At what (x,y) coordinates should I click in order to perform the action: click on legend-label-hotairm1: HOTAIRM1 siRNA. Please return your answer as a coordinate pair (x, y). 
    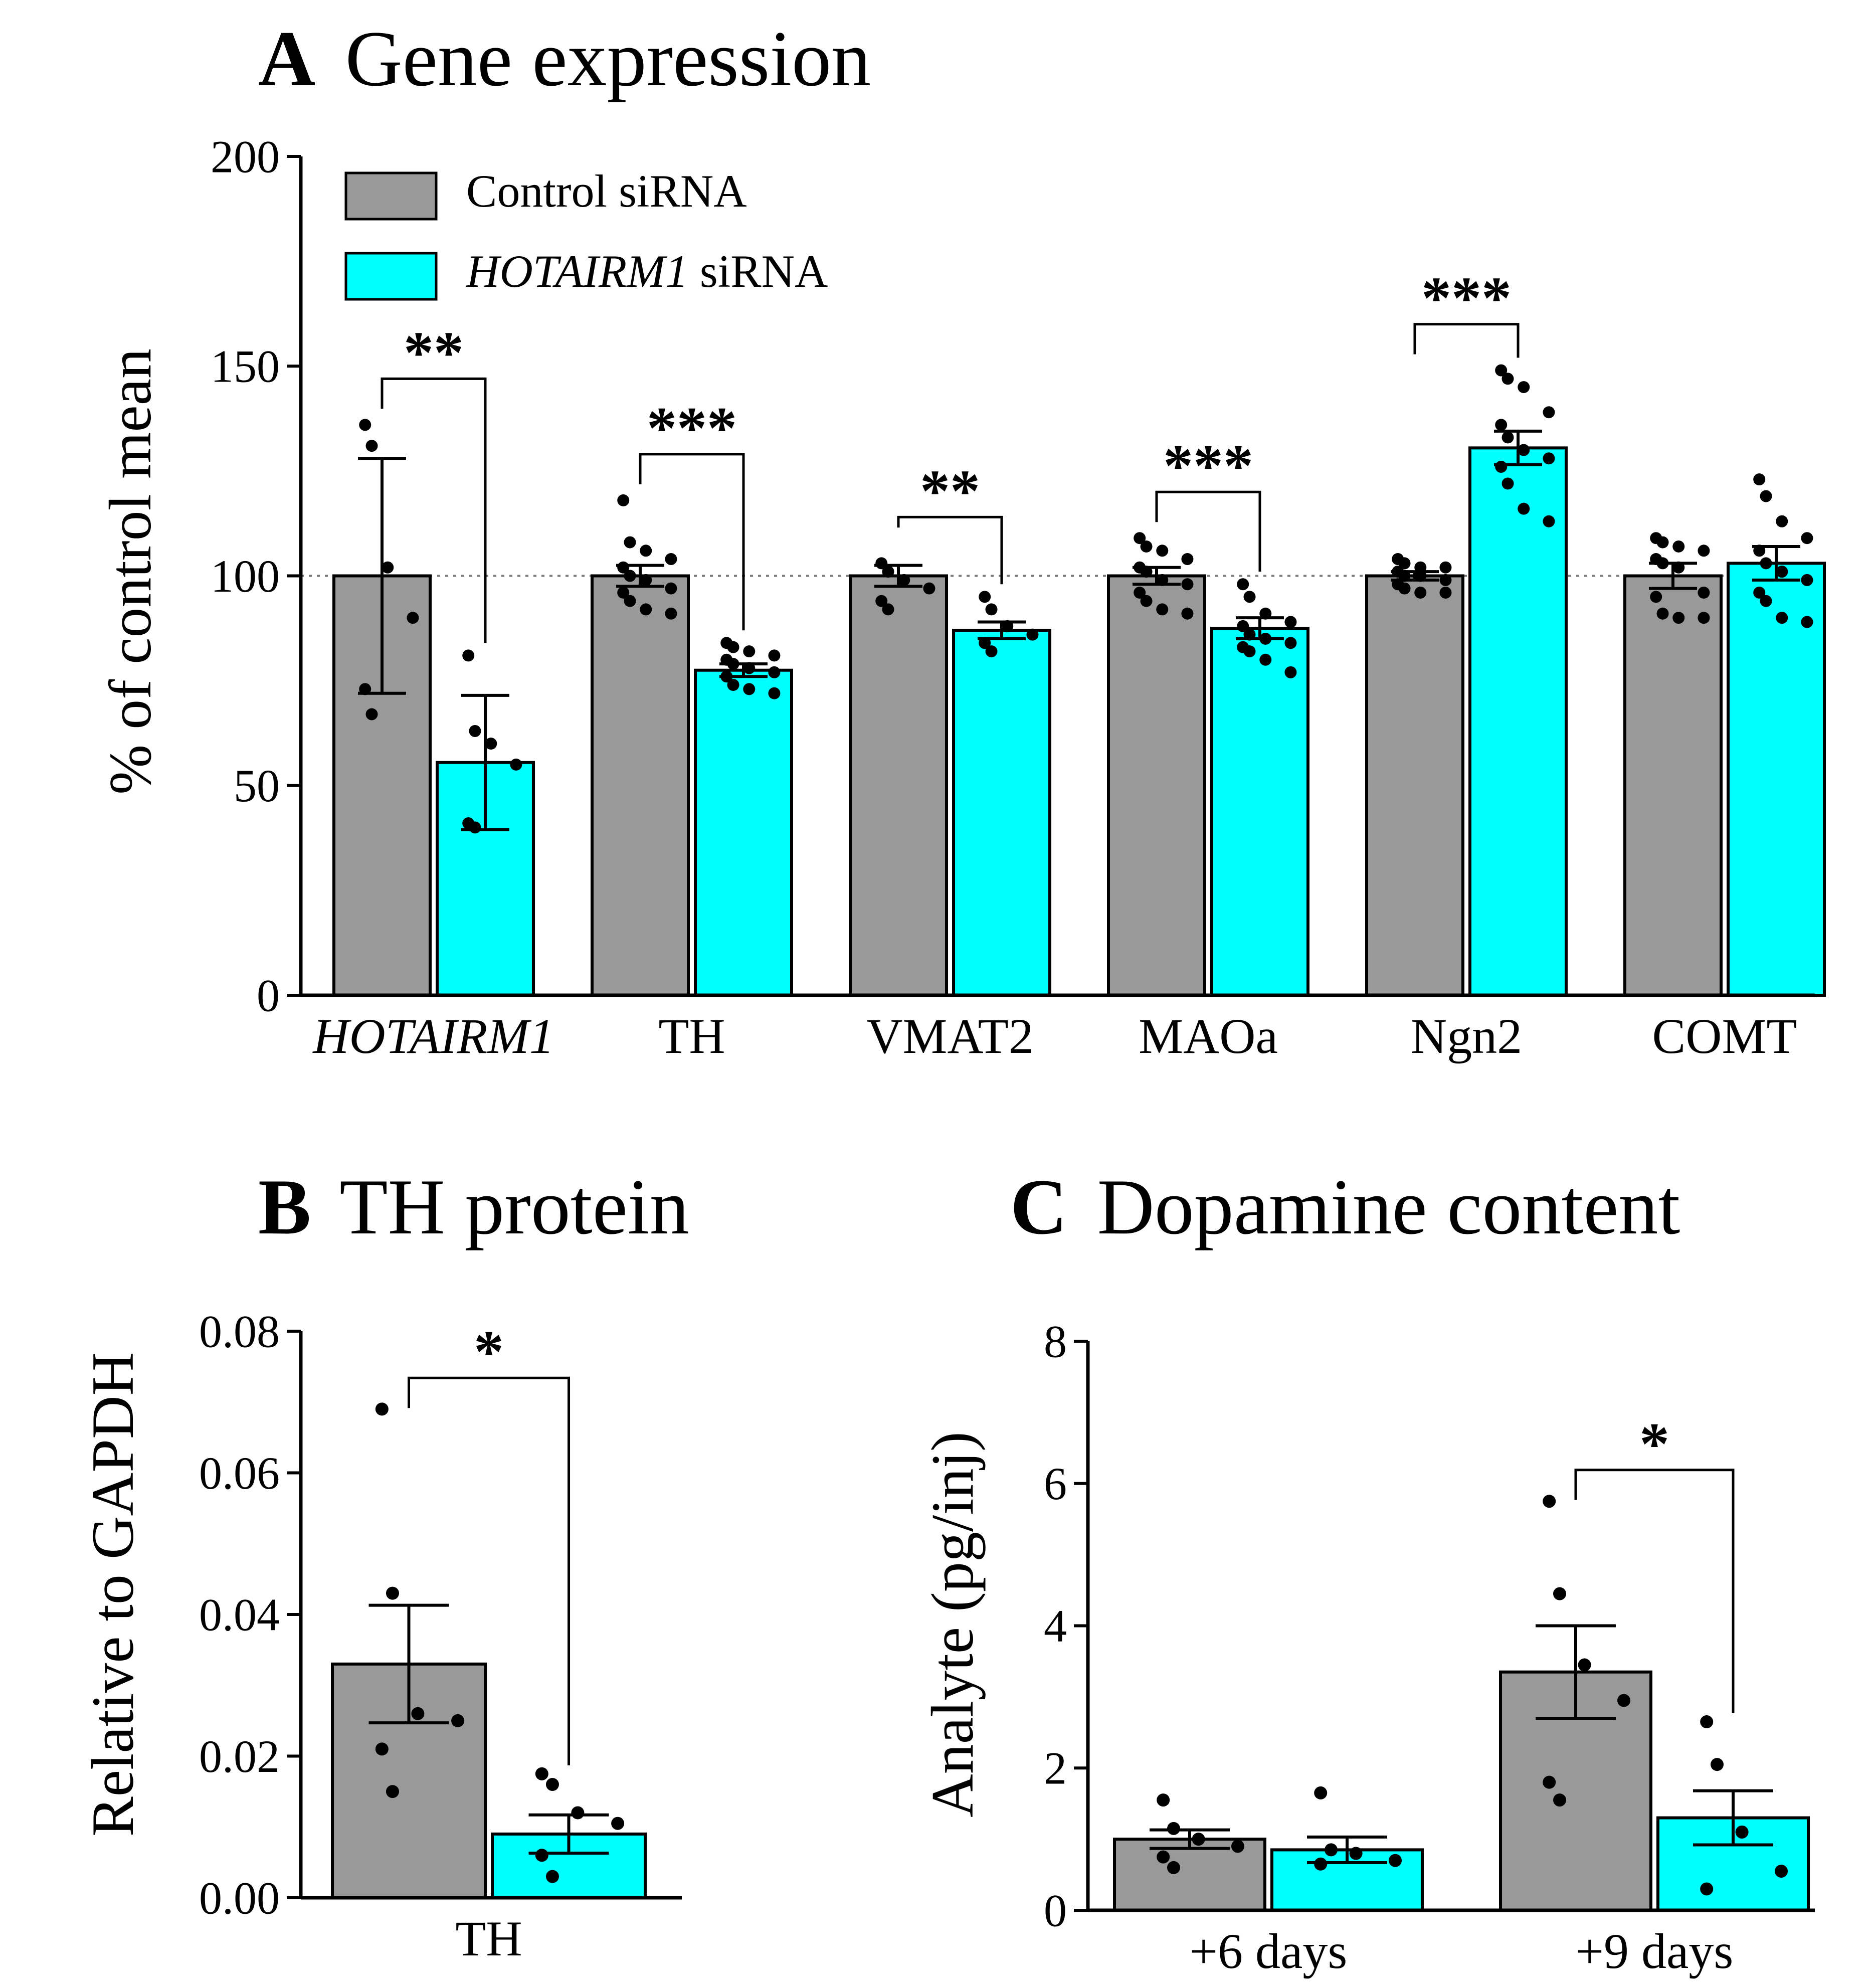
    Looking at the image, I should click on (647, 271).